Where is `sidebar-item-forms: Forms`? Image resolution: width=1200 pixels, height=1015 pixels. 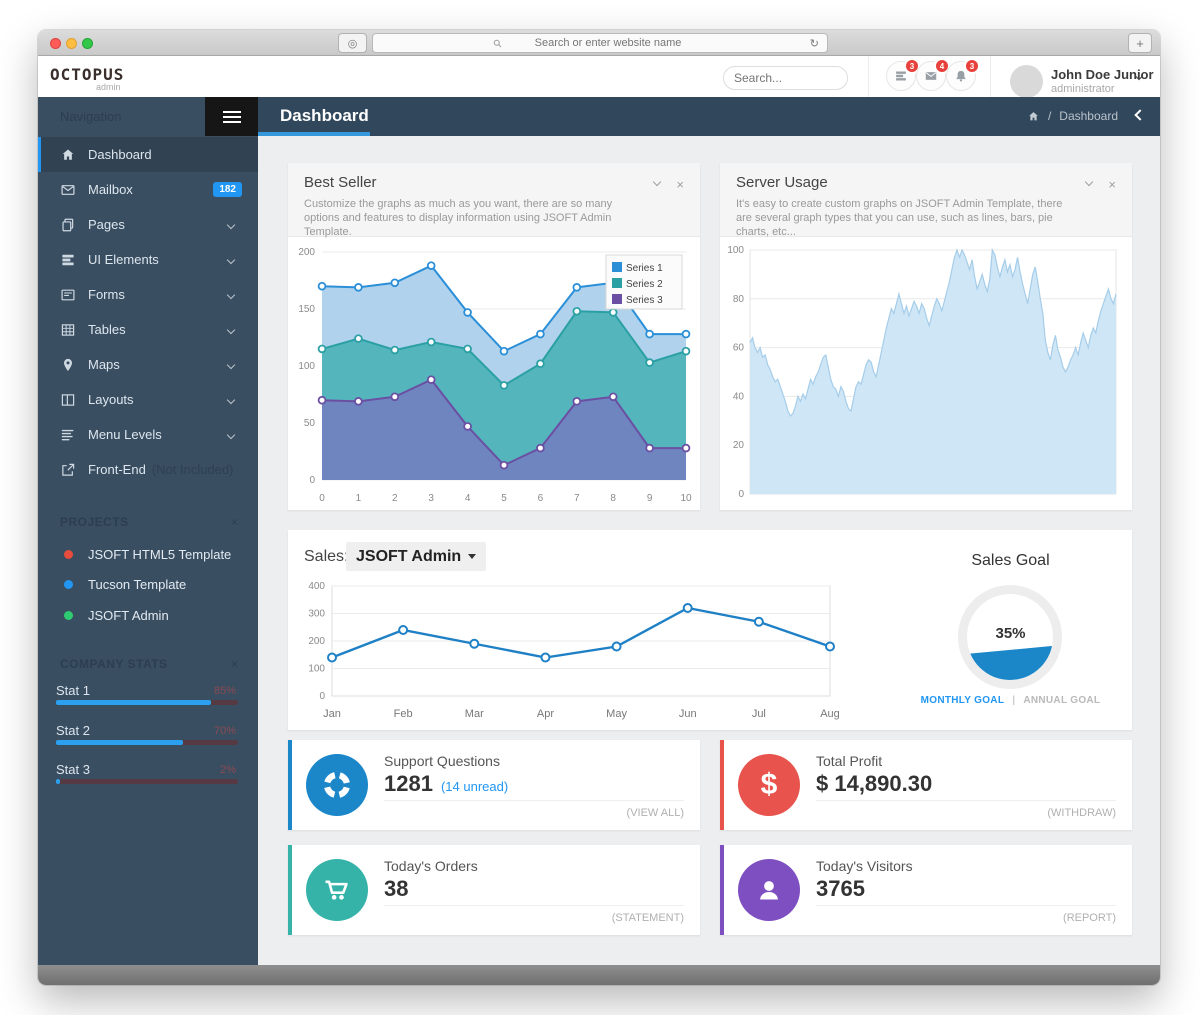 sidebar-item-forms: Forms is located at coordinates (148, 294).